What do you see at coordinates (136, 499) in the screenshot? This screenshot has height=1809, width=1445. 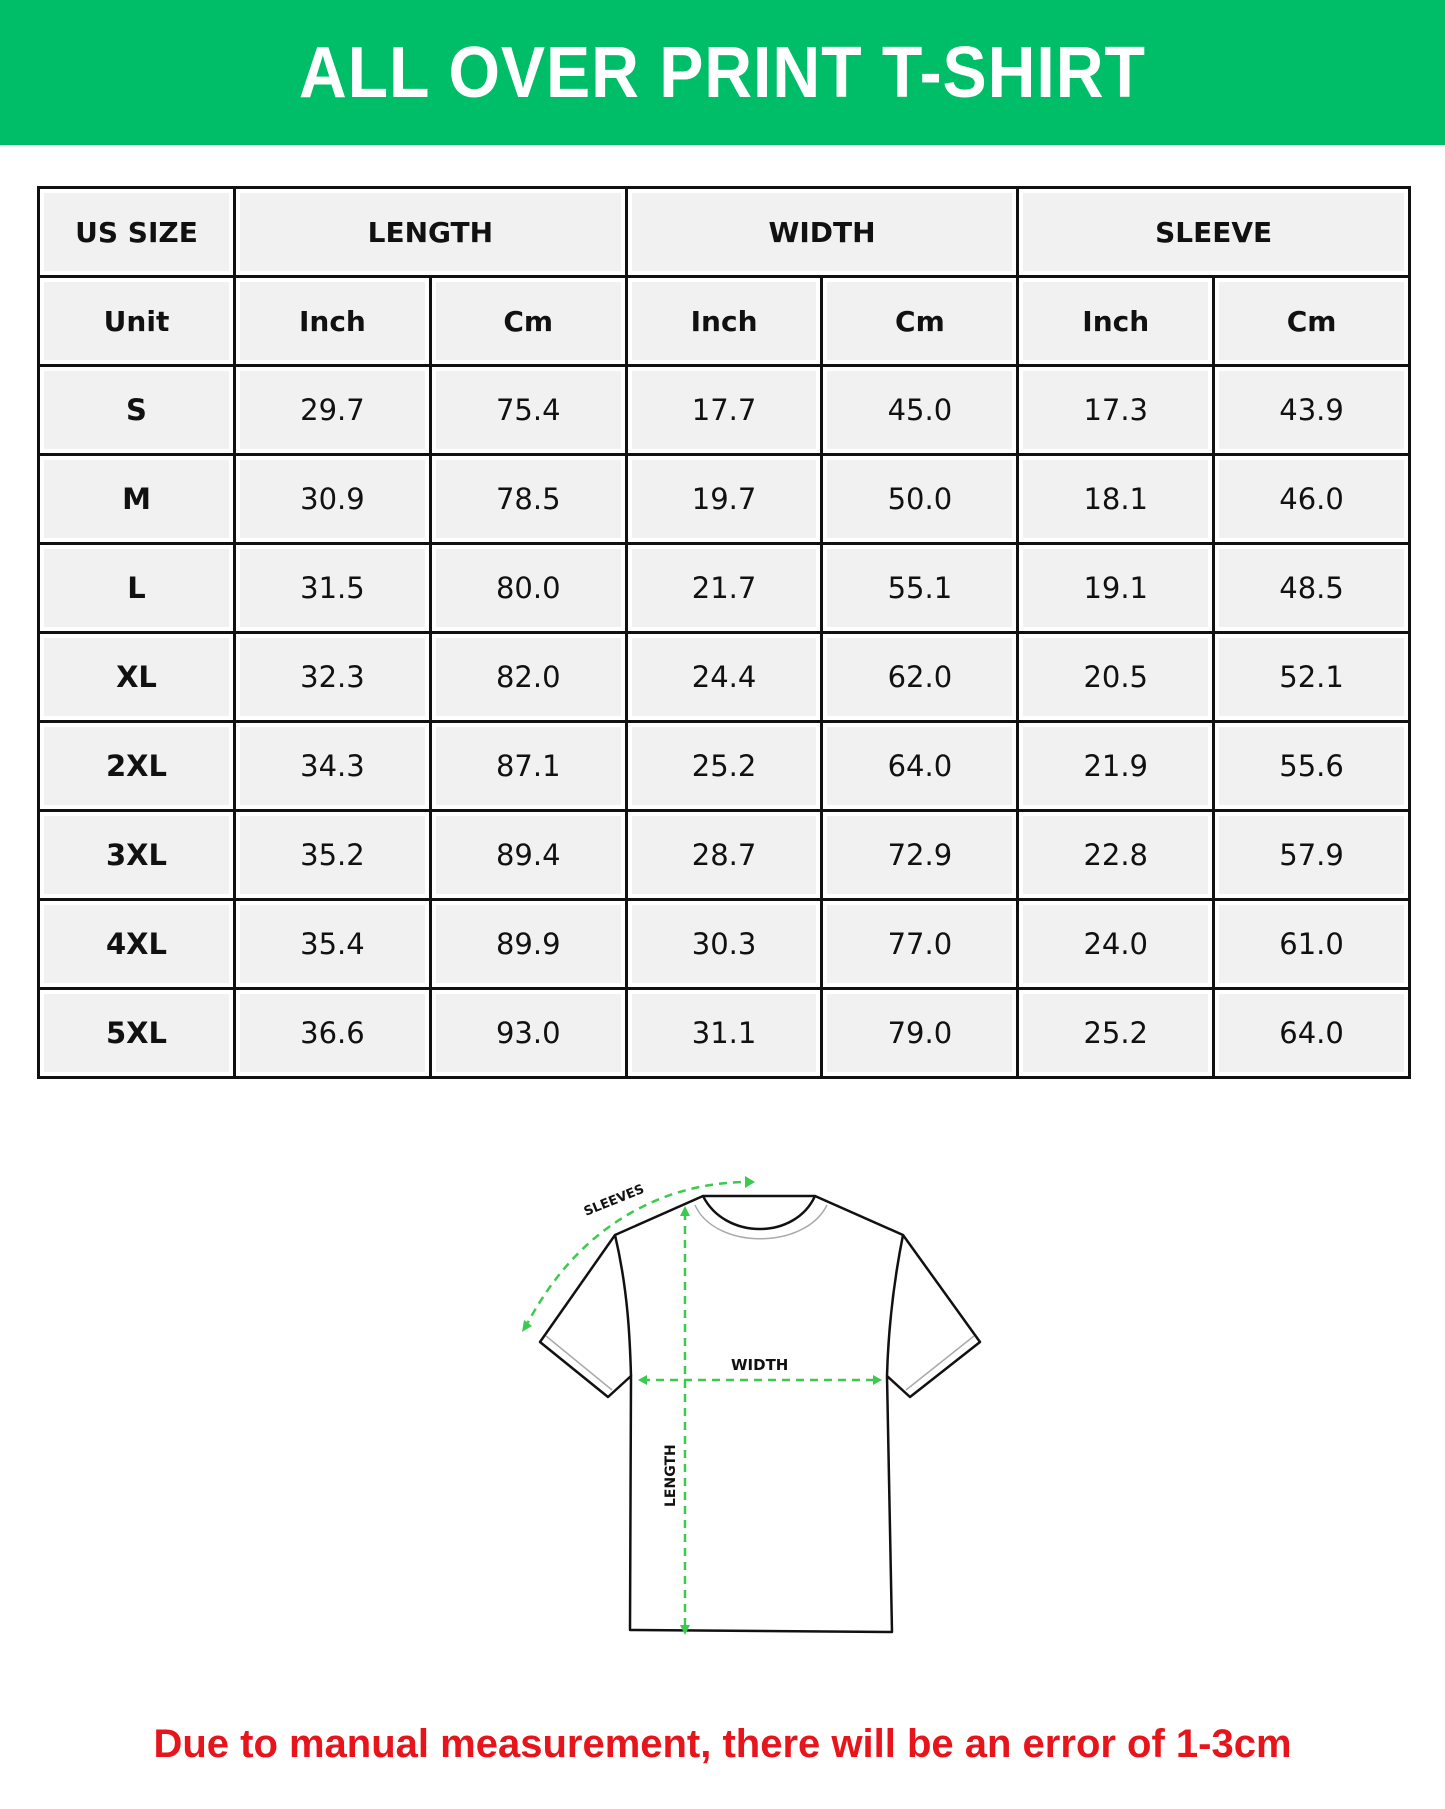 I see `size-label: M` at bounding box center [136, 499].